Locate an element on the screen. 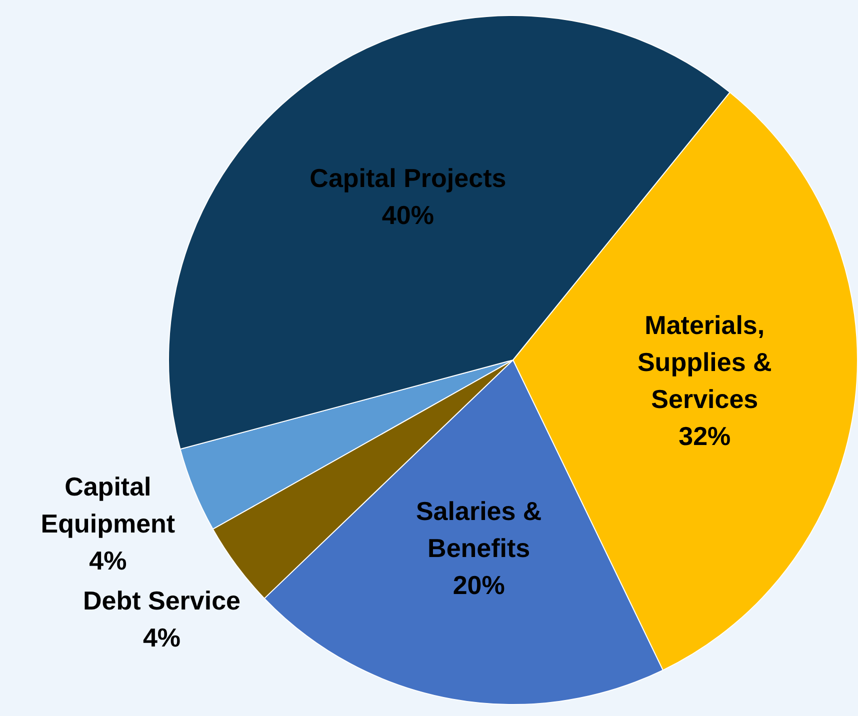 The image size is (858, 716). data-label: 20% is located at coordinates (478, 585).